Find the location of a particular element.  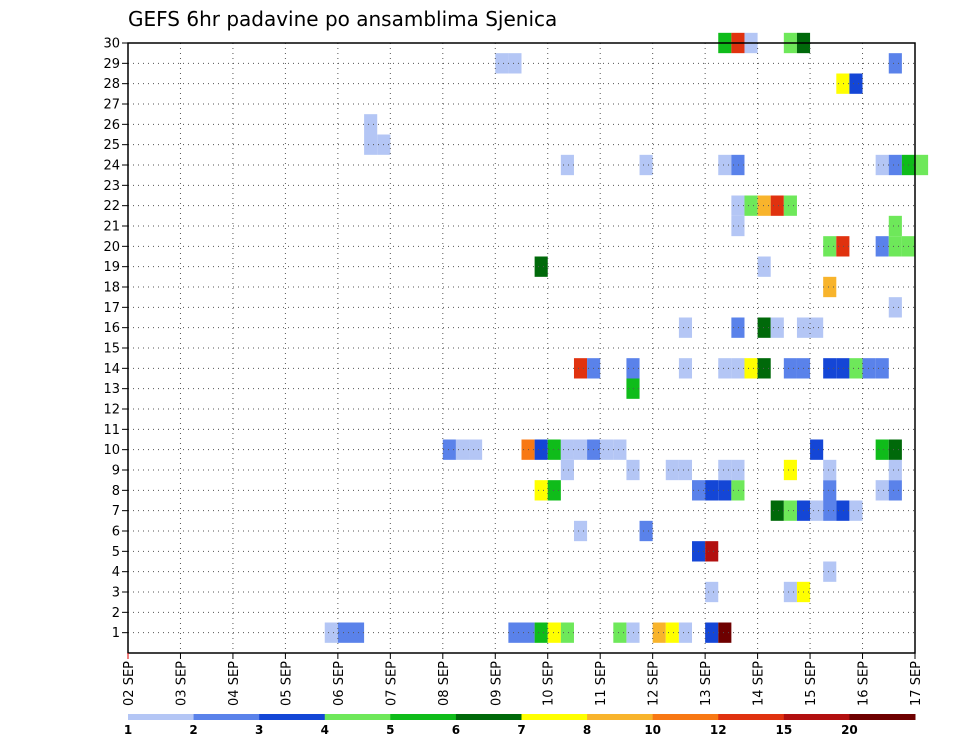

x-tick-label: 12 SEP is located at coordinates (654, 683).